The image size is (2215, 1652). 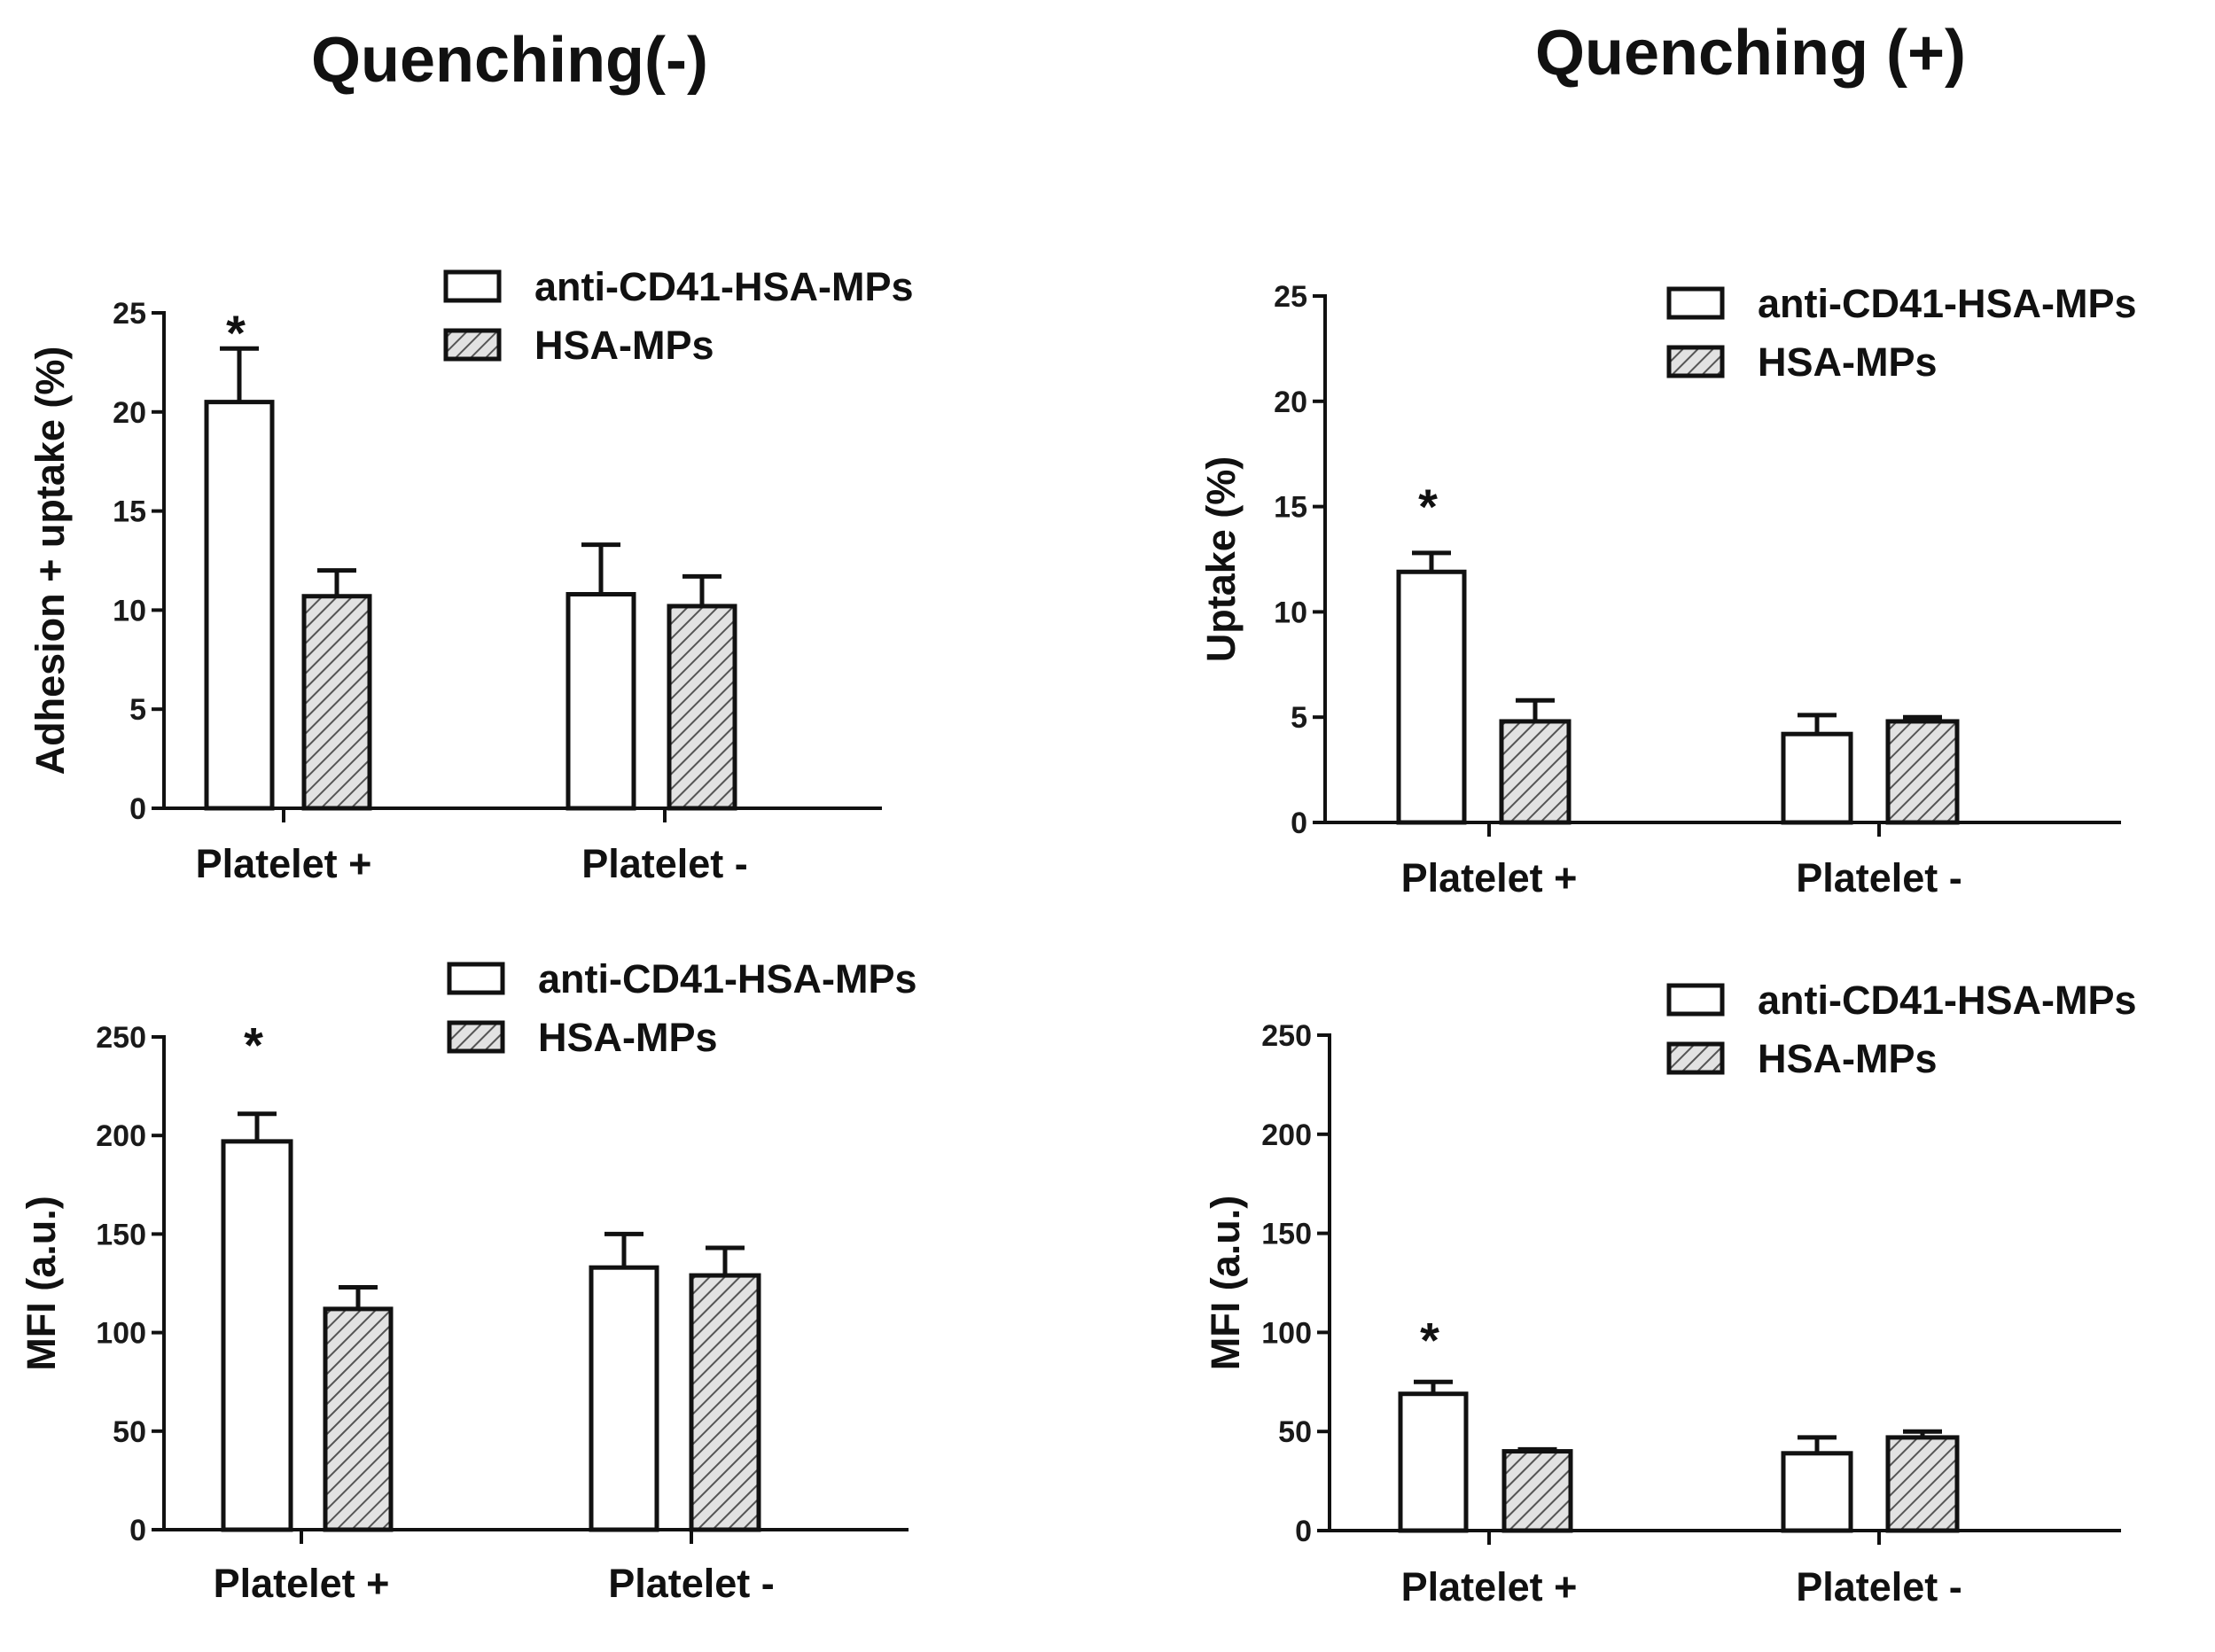 What do you see at coordinates (1221, 559) in the screenshot?
I see `y-axis-label: Uptake (%)` at bounding box center [1221, 559].